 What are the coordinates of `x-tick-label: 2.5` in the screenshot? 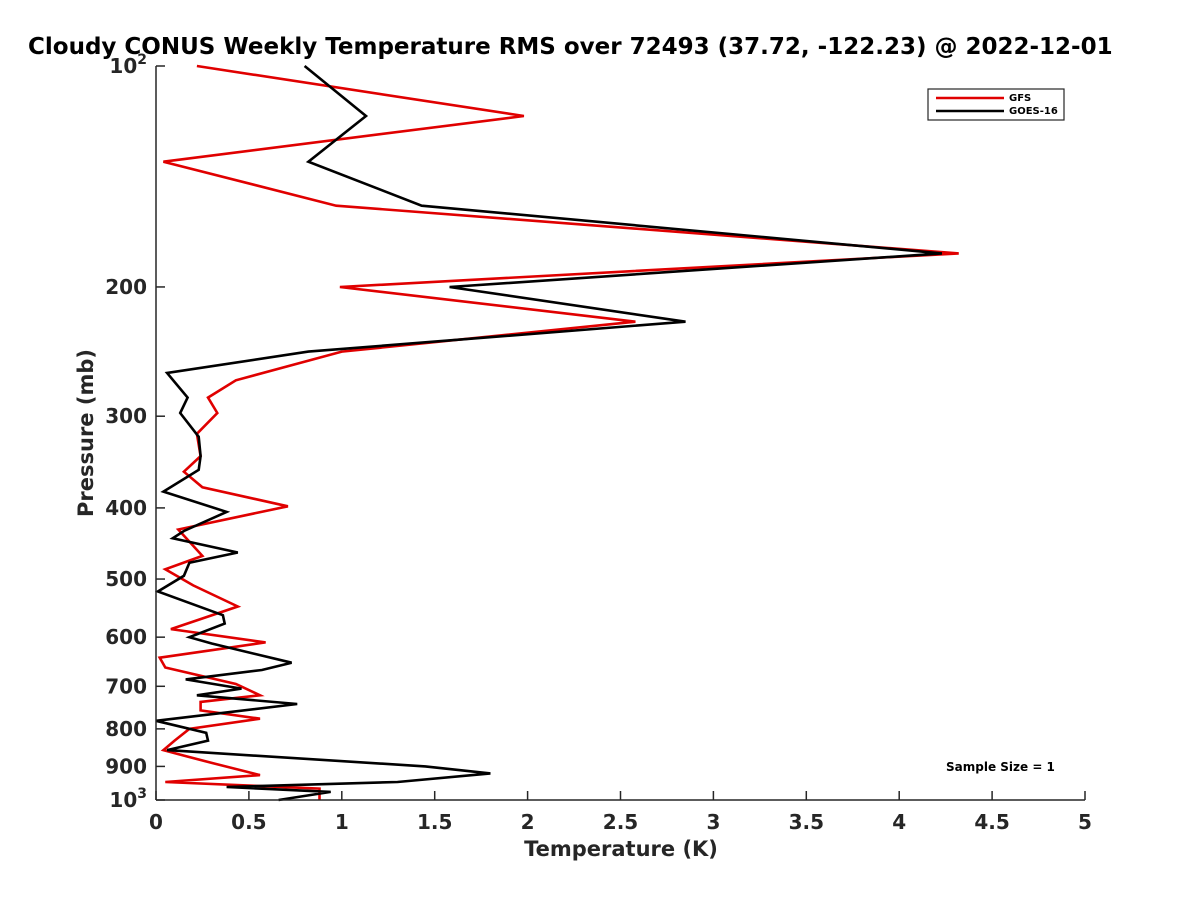 It's located at (620, 822).